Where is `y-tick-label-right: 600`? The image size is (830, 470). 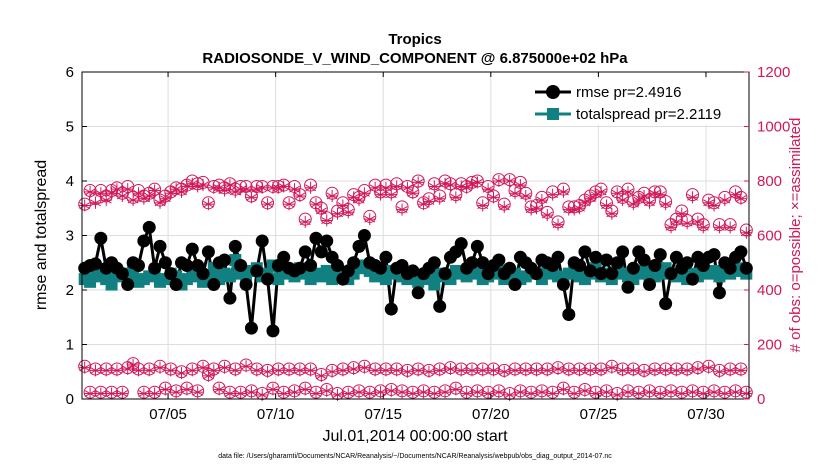 y-tick-label-right: 600 is located at coordinates (769, 236).